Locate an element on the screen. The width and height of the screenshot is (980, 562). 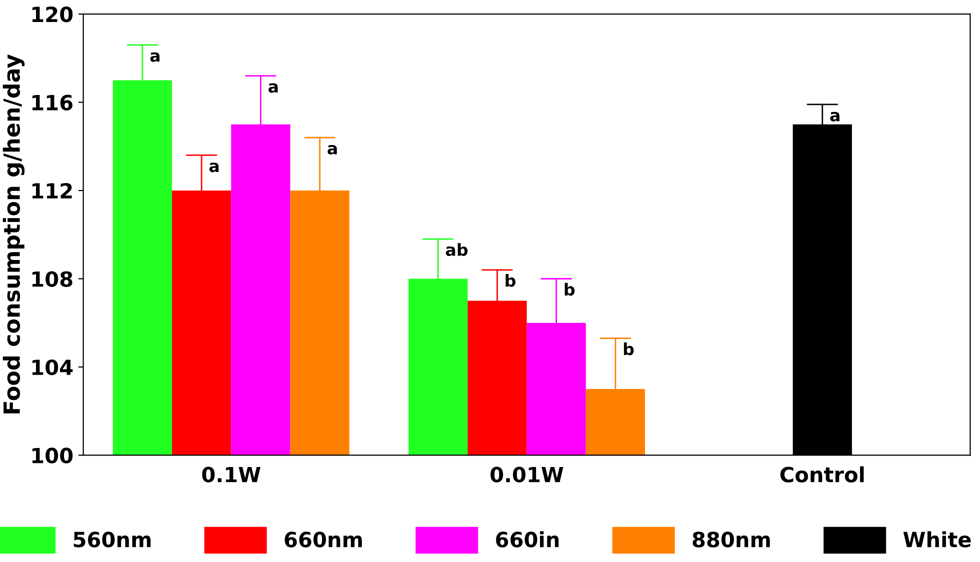
y-tick-label: 120 is located at coordinates (52, 14).